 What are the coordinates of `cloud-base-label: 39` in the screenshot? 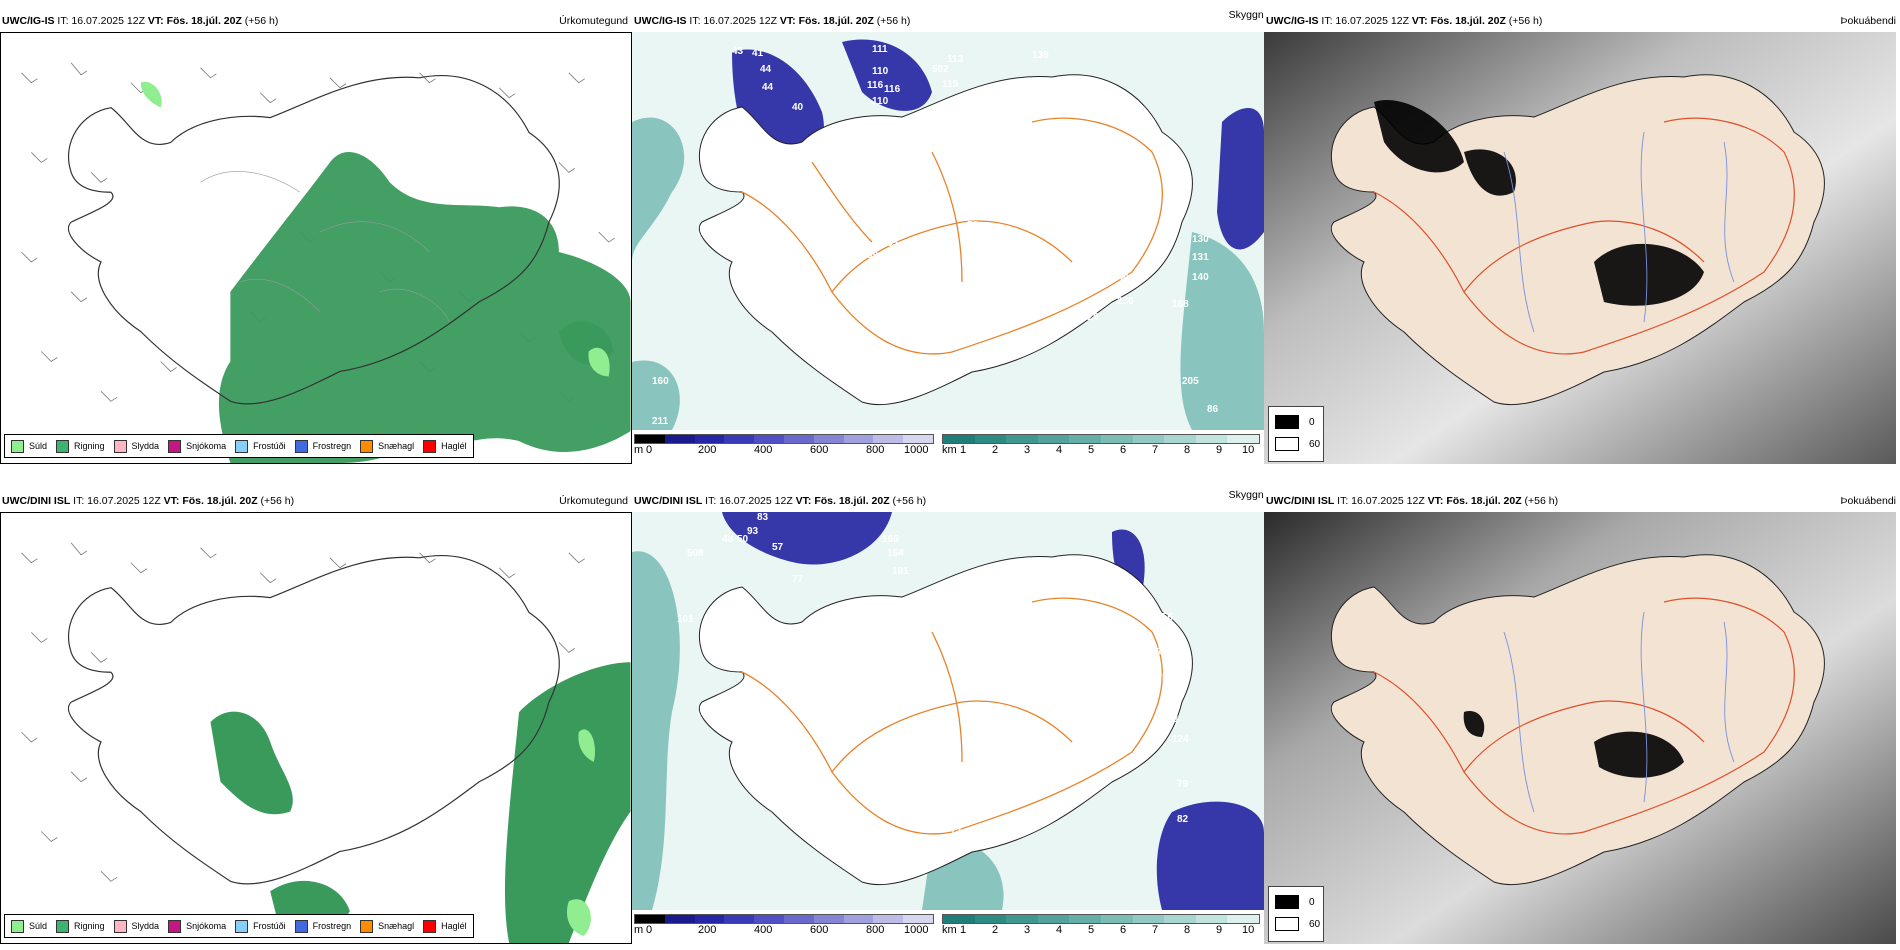 It's located at (873, 255).